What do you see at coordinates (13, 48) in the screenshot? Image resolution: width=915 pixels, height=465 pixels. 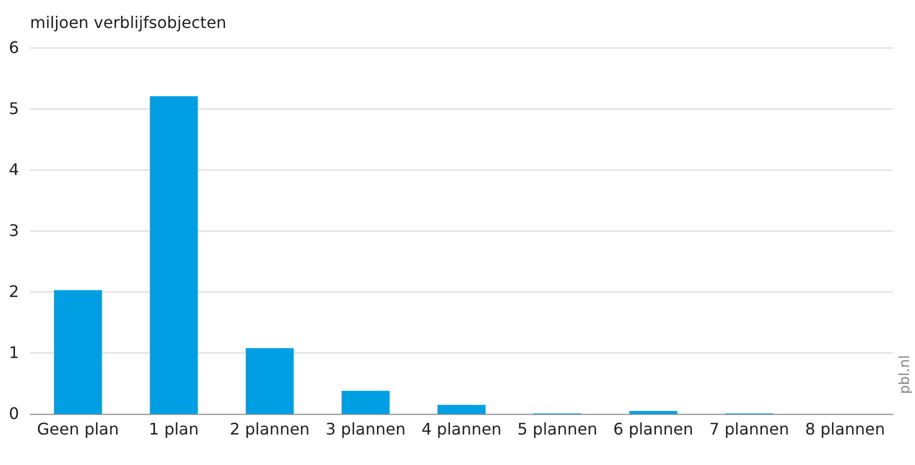 I see `y-tick-label: 6` at bounding box center [13, 48].